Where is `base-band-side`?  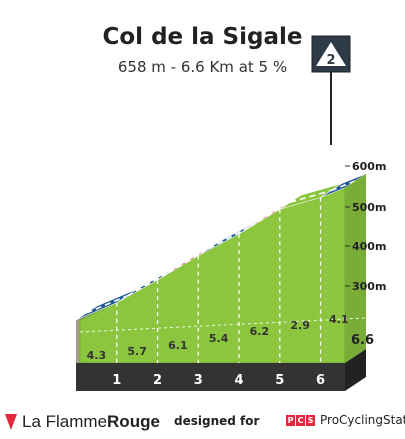 base-band-side is located at coordinates (355, 370).